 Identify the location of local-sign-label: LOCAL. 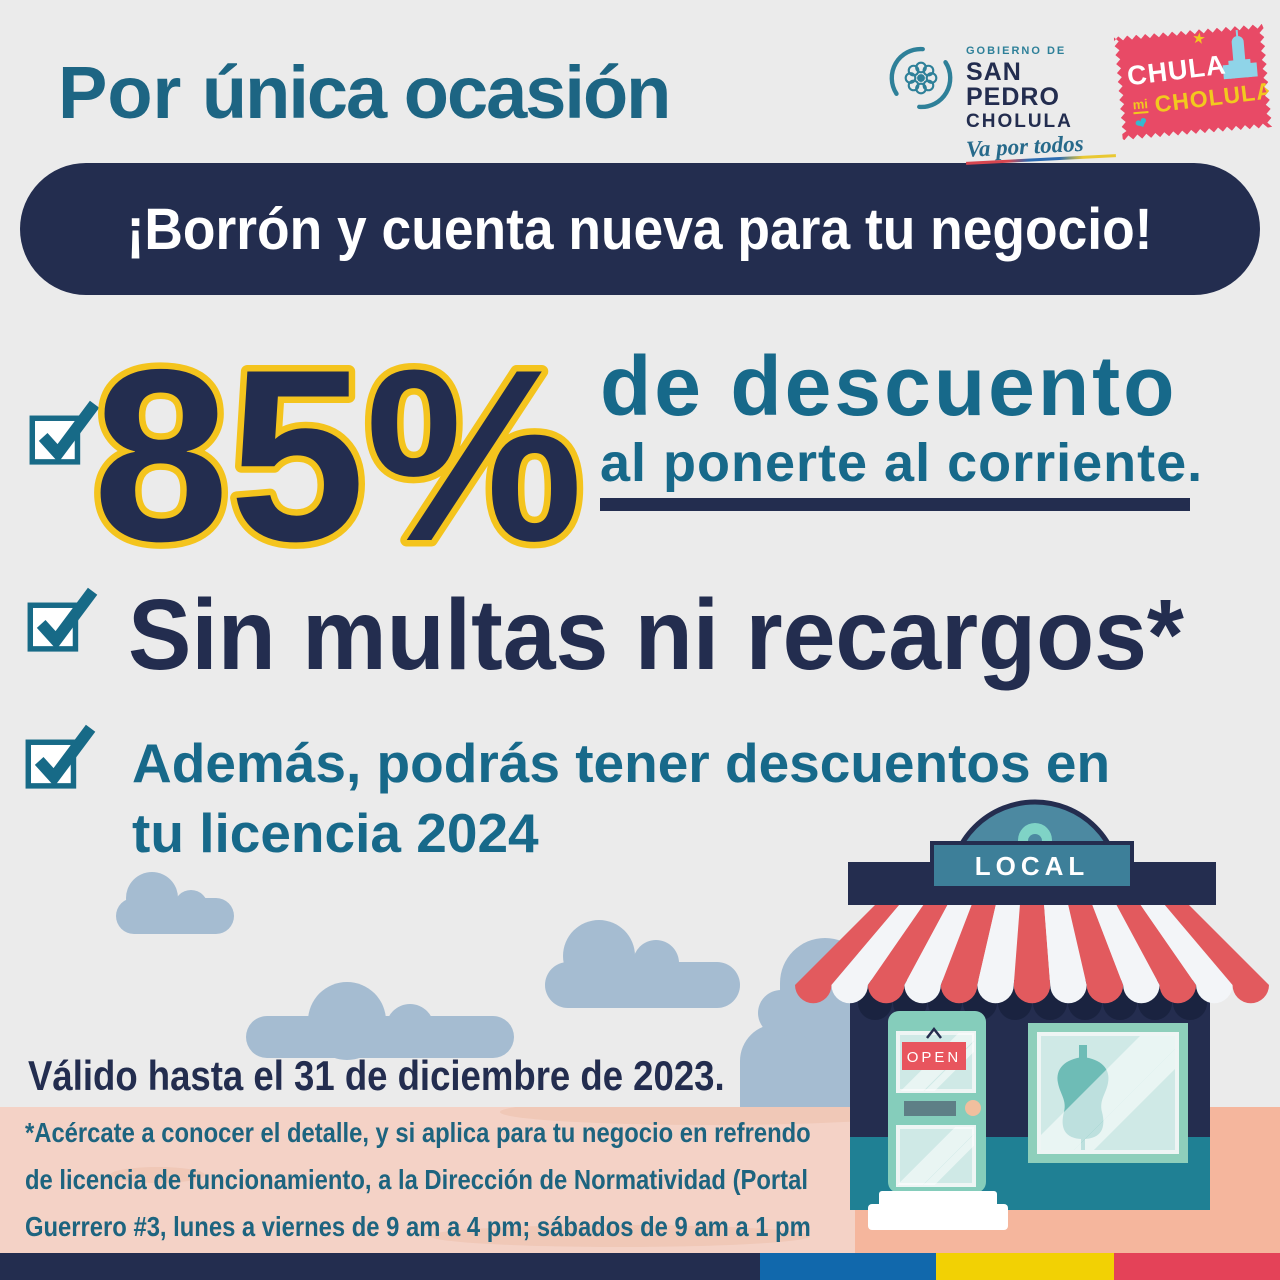
(1032, 866).